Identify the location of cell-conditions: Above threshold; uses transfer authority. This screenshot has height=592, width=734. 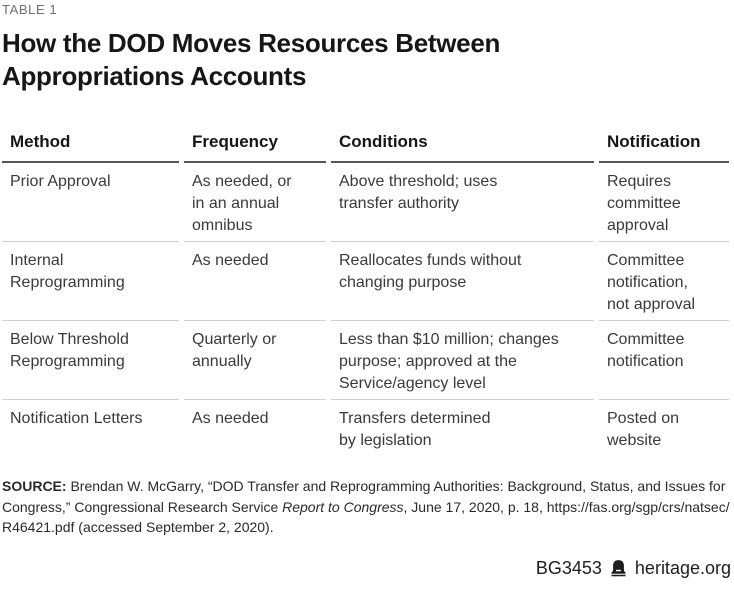
(462, 202).